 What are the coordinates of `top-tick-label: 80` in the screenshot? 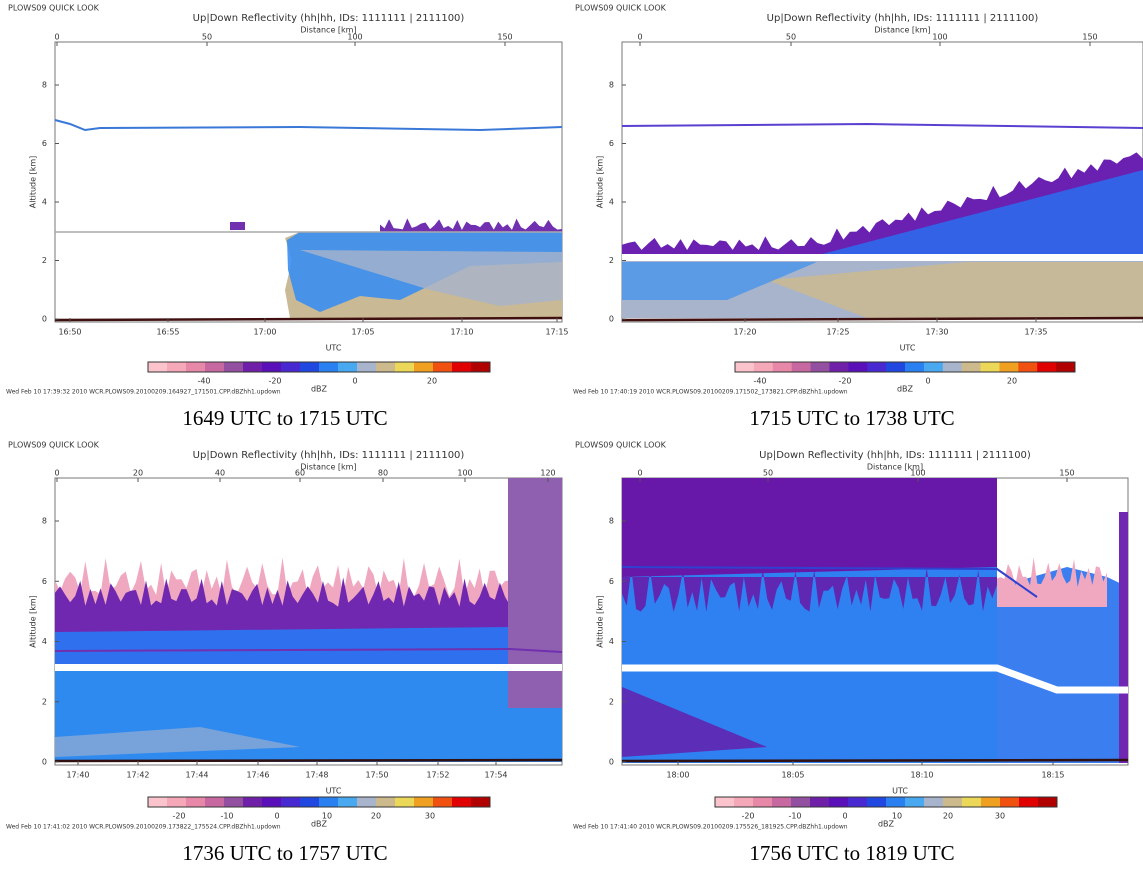 It's located at (383, 473).